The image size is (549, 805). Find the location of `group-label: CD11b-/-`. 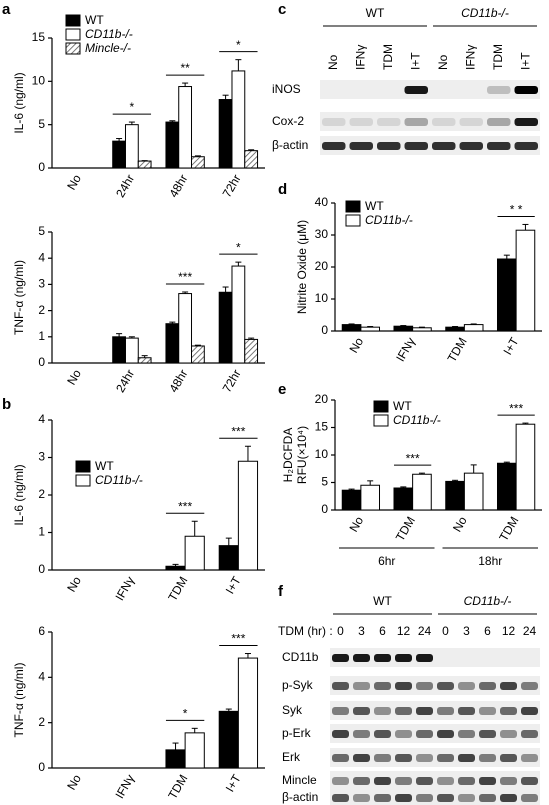

group-label: CD11b-/- is located at coordinates (488, 601).